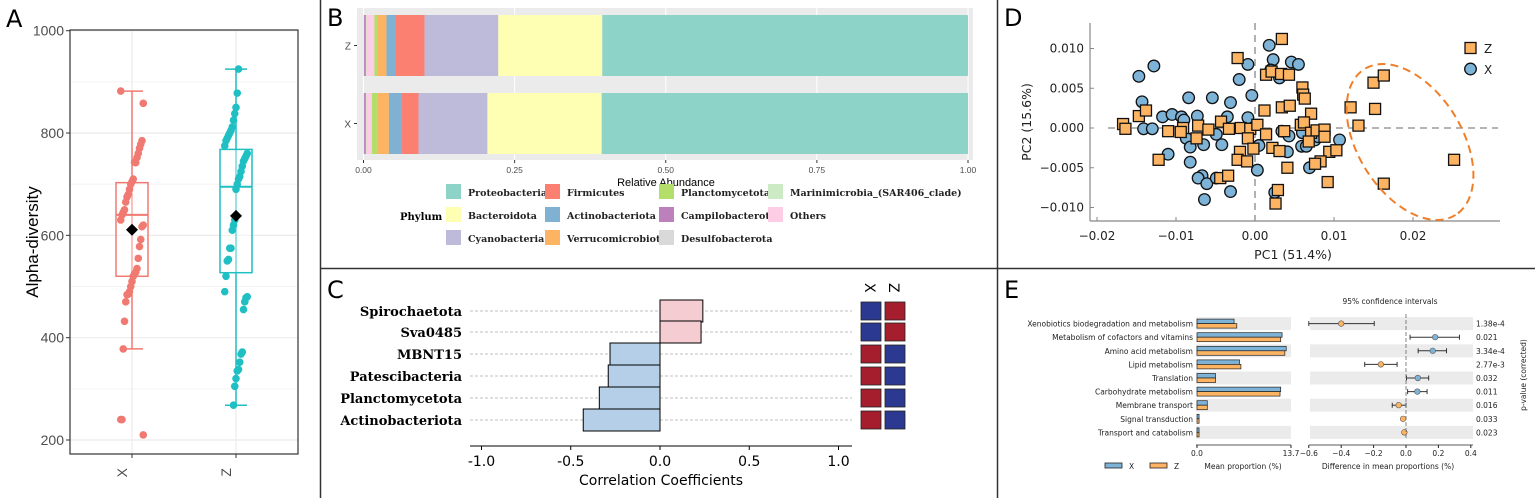 The height and width of the screenshot is (498, 1535). What do you see at coordinates (348, 47) in the screenshot?
I see `y-tick-label: Z` at bounding box center [348, 47].